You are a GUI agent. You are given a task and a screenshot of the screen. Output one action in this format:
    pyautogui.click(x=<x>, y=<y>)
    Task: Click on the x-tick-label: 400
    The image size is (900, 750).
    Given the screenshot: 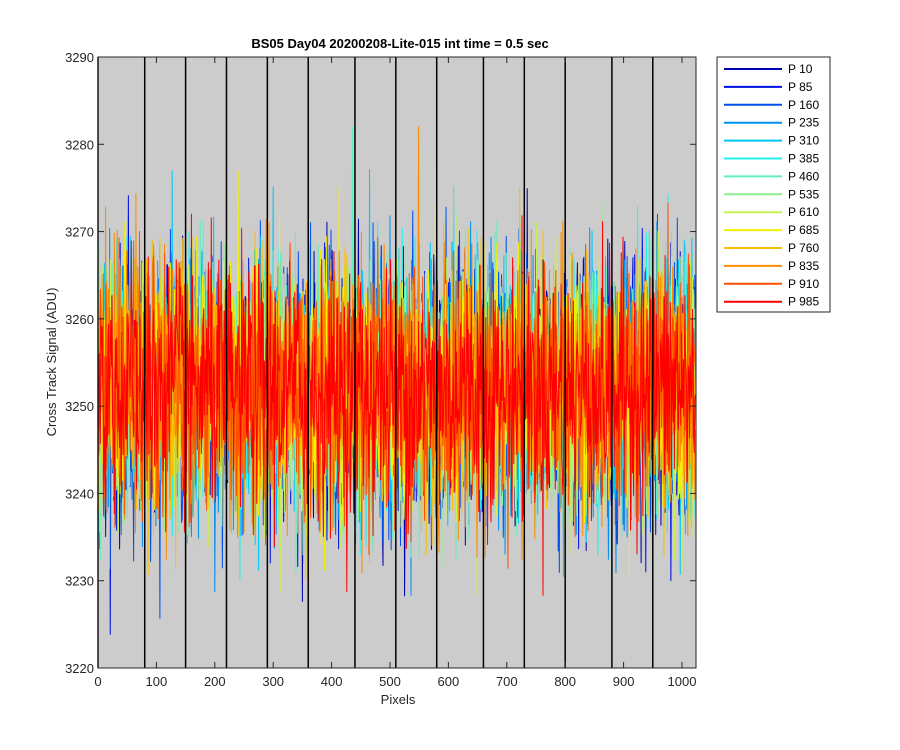 What is the action you would take?
    pyautogui.click(x=332, y=681)
    